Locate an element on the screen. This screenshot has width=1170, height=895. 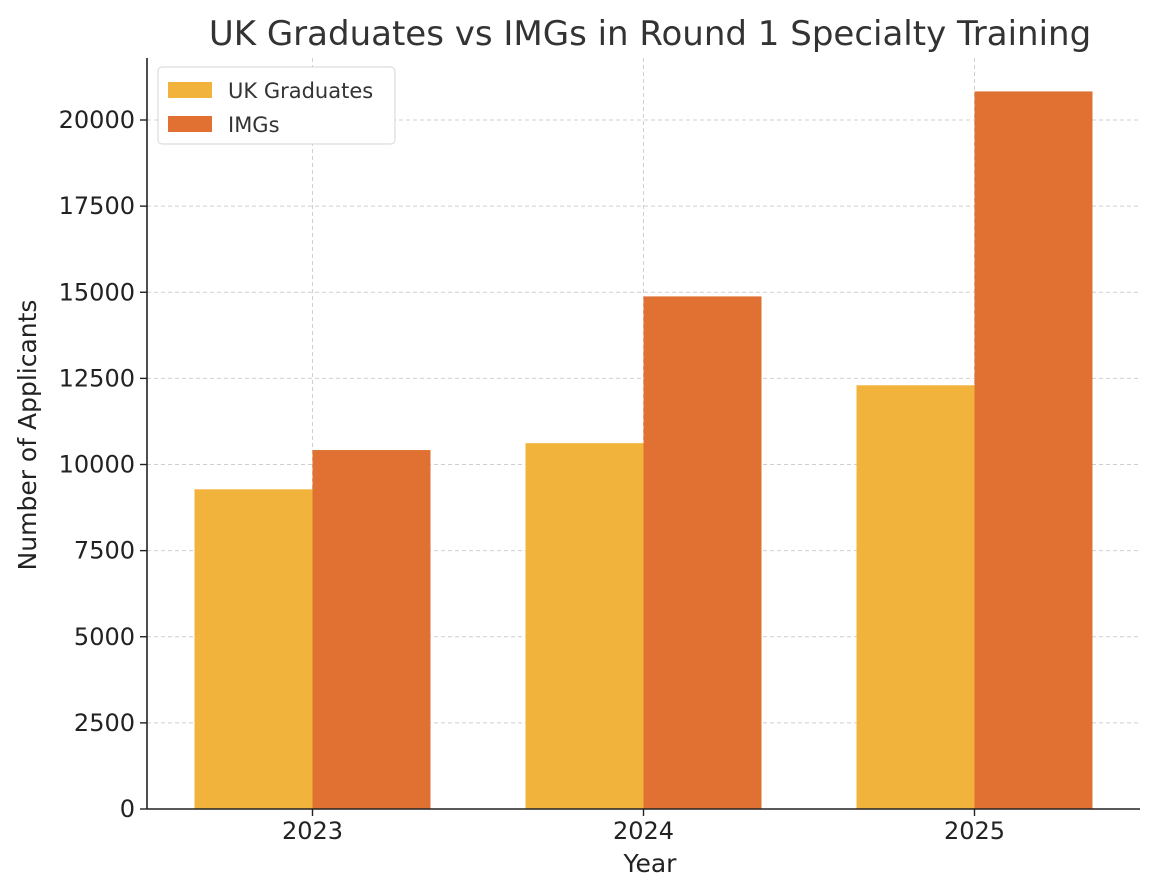
bar-uk-graduates-2025 is located at coordinates (915, 597).